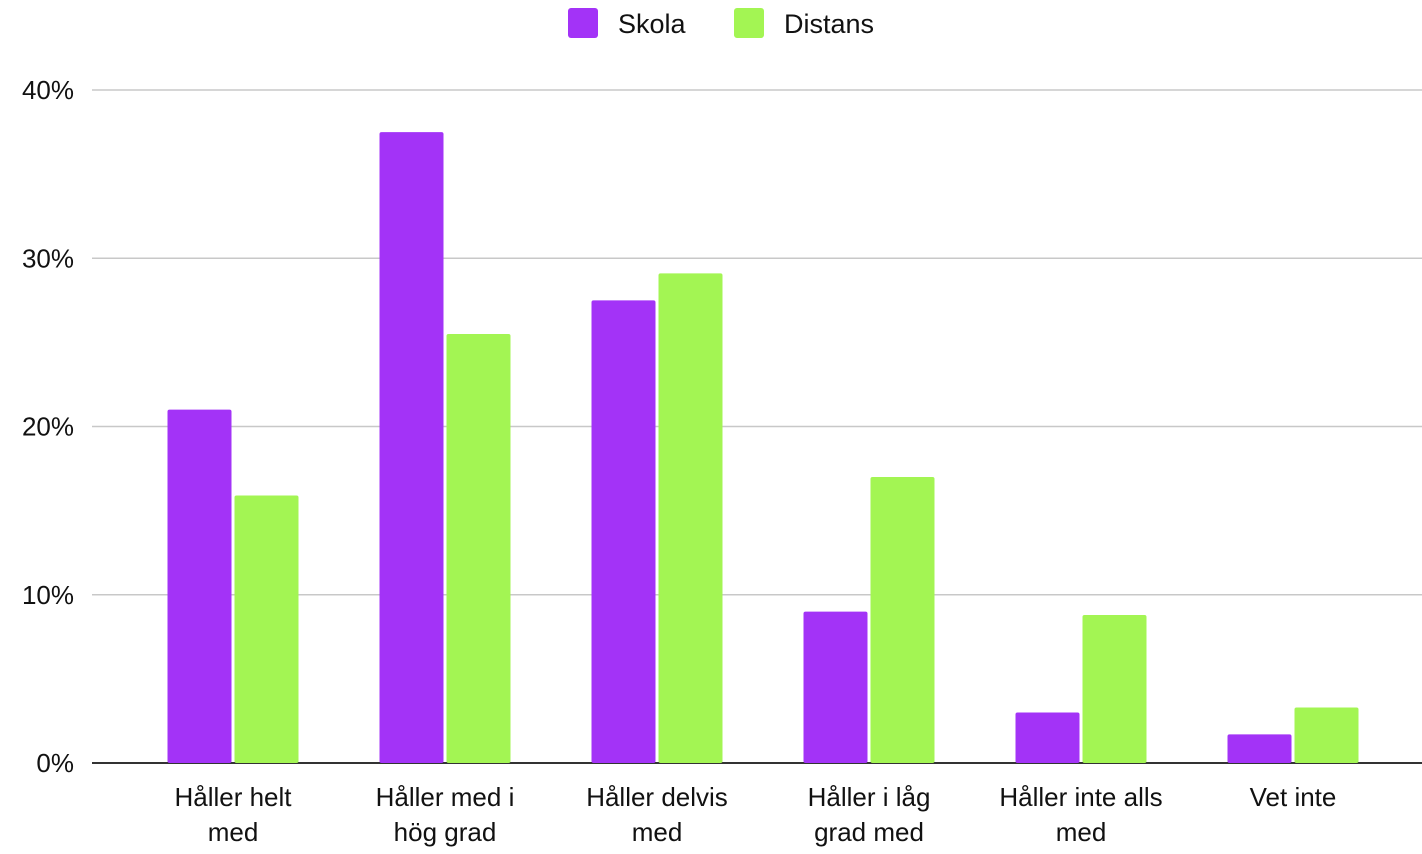  I want to click on legend-swatch-skola, so click(583, 23).